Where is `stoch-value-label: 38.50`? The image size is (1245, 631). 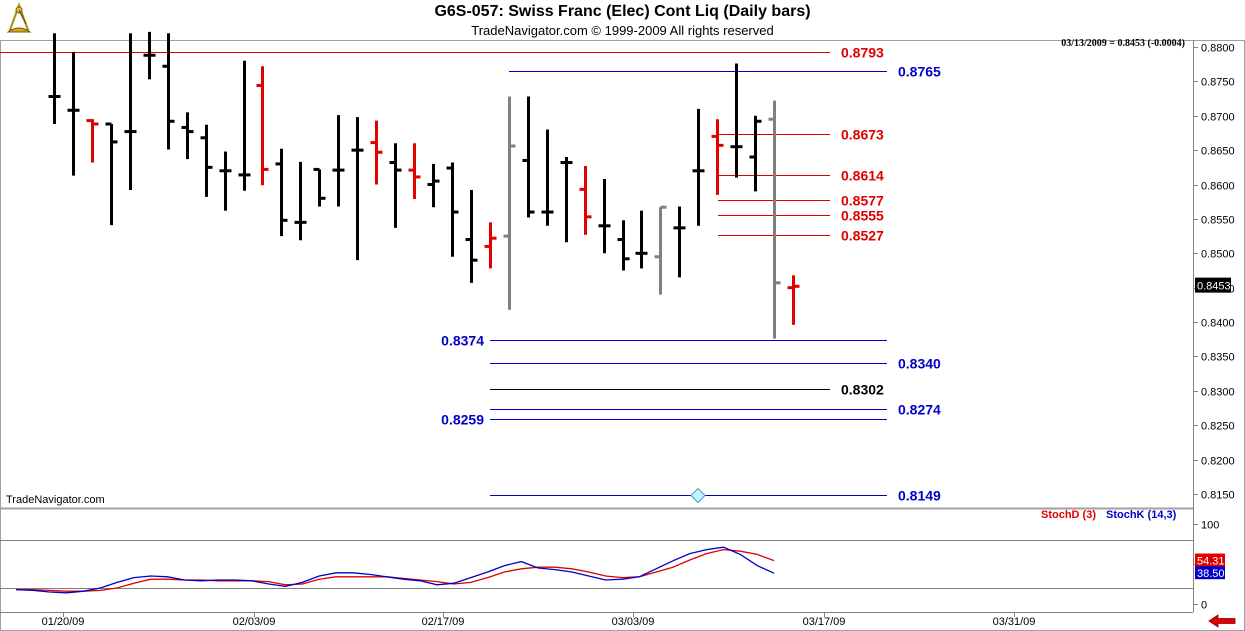 stoch-value-label: 38.50 is located at coordinates (1211, 574).